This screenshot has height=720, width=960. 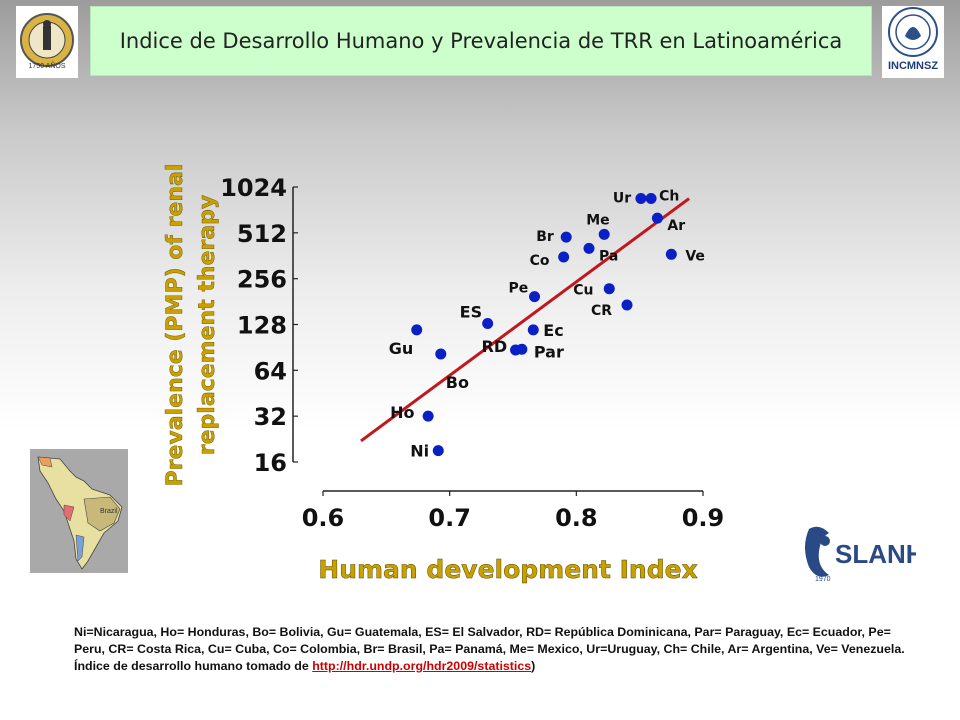 I want to click on data-label-br: Br, so click(x=545, y=237).